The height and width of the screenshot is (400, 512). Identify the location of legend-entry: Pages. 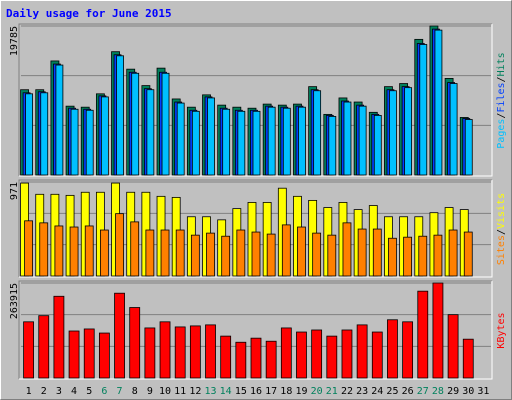
(501, 134).